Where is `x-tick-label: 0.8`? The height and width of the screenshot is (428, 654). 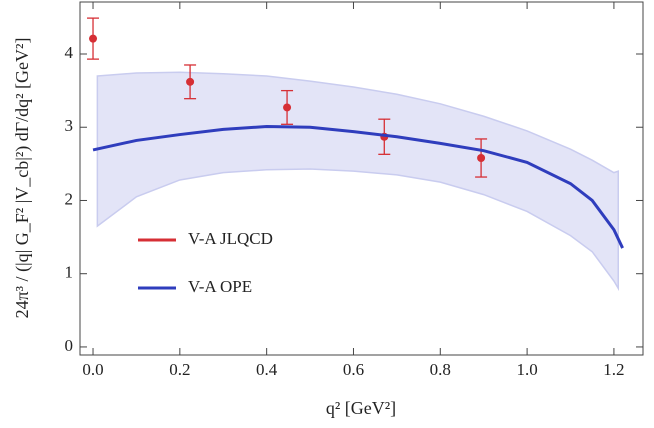 x-tick-label: 0.8 is located at coordinates (440, 369).